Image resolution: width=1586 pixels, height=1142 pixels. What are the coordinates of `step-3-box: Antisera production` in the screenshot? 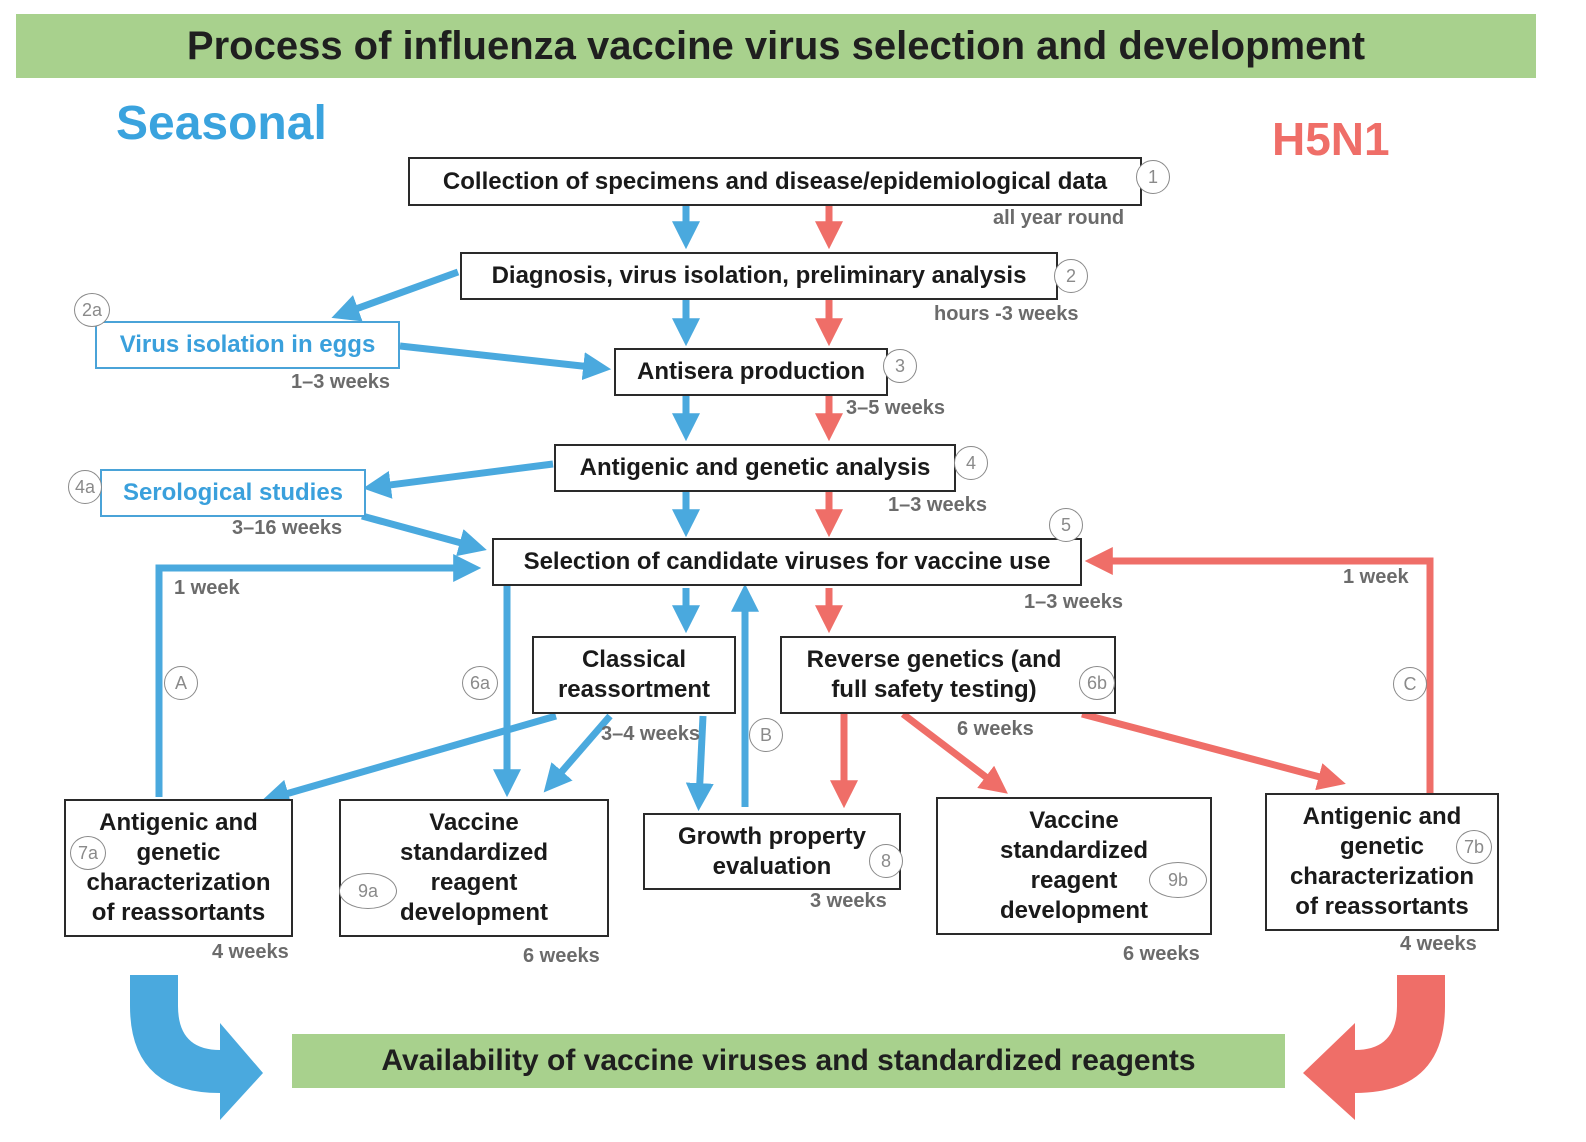 It's located at (751, 372).